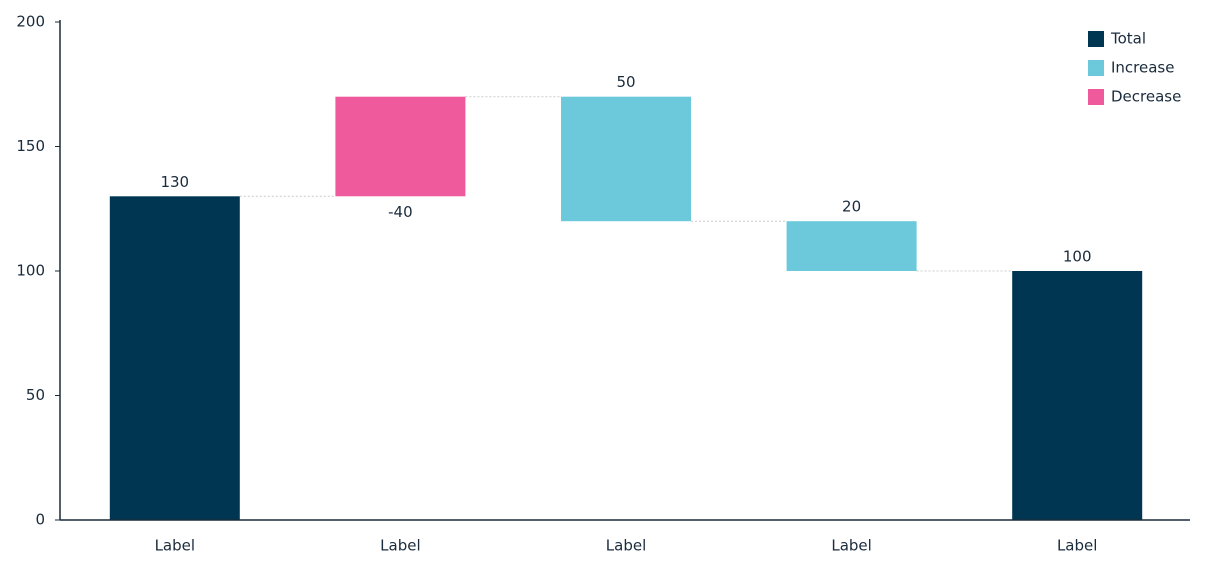 The image size is (1205, 568). What do you see at coordinates (1128, 39) in the screenshot?
I see `legend-label: Total` at bounding box center [1128, 39].